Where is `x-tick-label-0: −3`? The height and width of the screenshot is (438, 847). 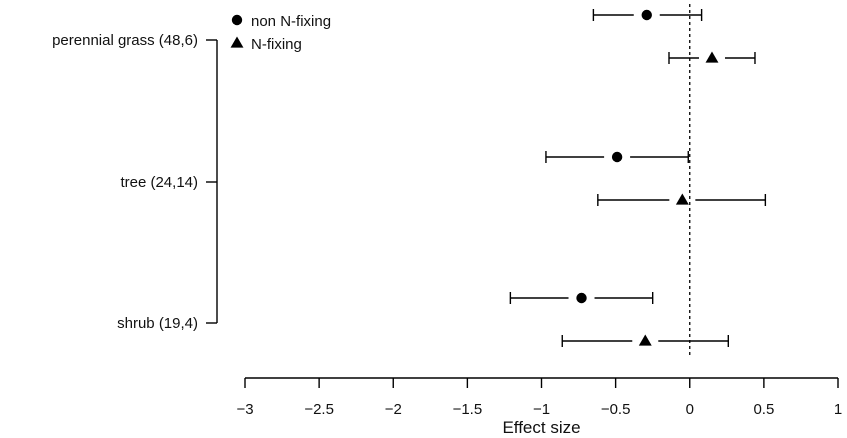
x-tick-label-0: −3 is located at coordinates (244, 409).